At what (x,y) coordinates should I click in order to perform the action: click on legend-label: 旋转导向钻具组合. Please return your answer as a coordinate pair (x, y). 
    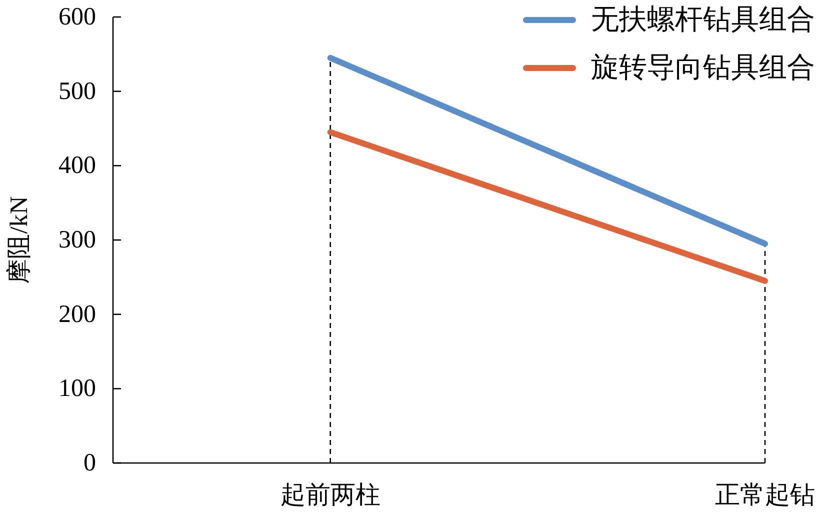
    Looking at the image, I should click on (703, 68).